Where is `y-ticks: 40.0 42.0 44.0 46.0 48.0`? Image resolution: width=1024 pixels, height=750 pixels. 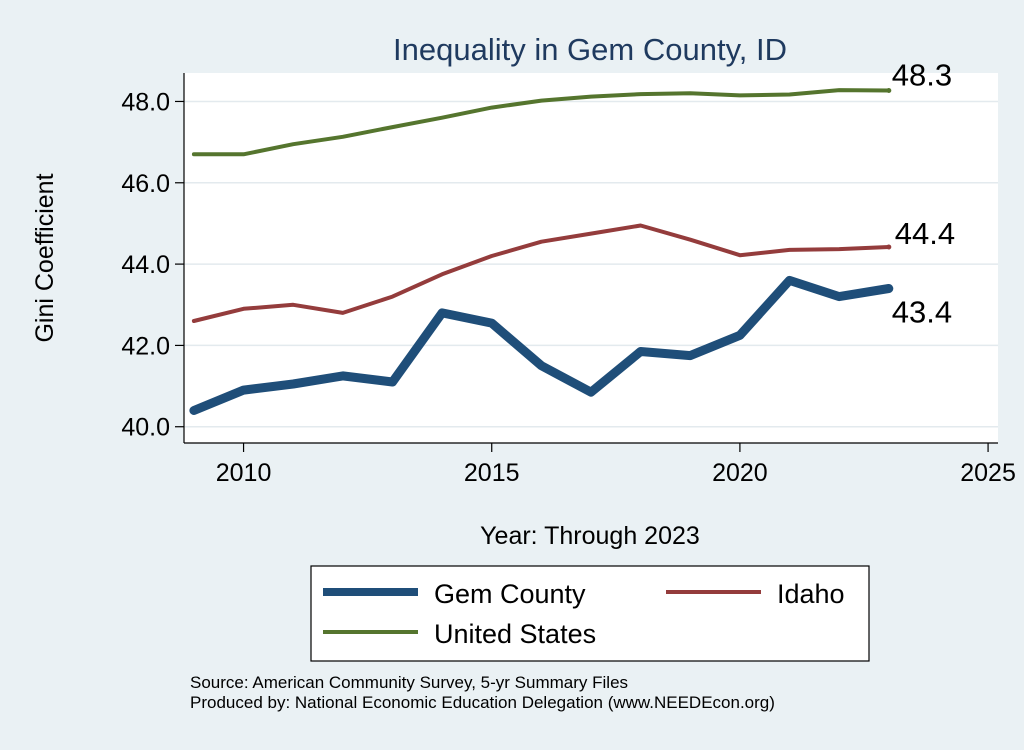
y-ticks: 40.0 42.0 44.0 46.0 48.0 is located at coordinates (152, 265).